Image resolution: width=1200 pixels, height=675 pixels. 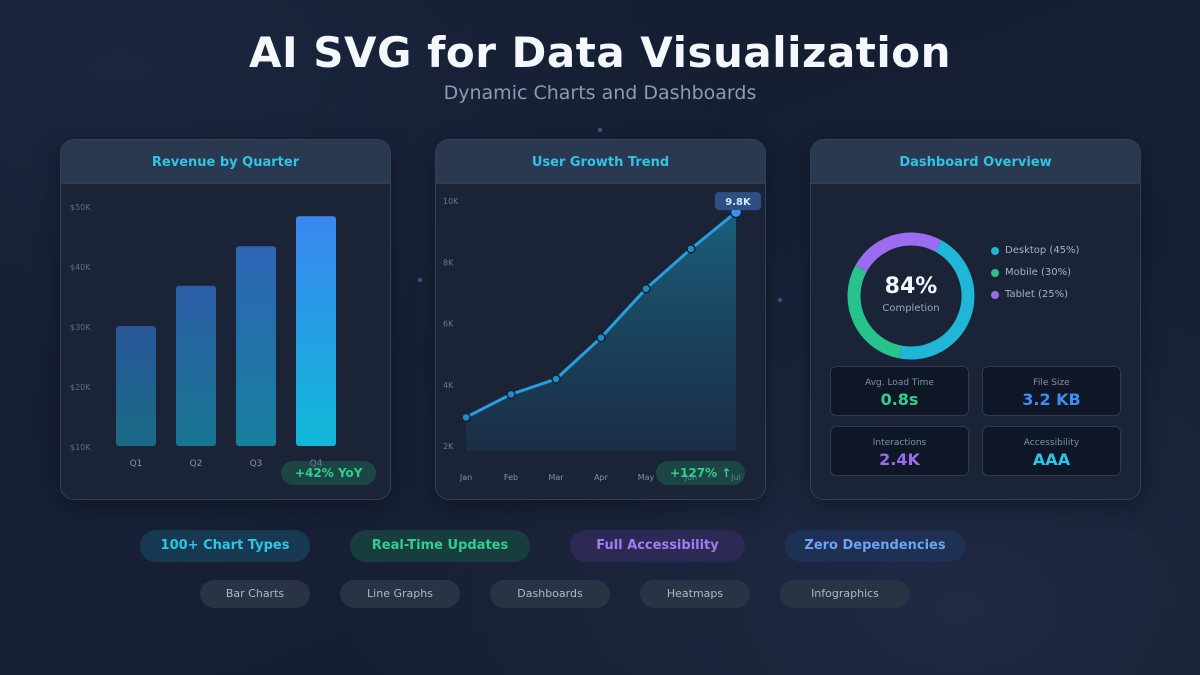 What do you see at coordinates (316, 464) in the screenshot?
I see `bar-x-label: Q4` at bounding box center [316, 464].